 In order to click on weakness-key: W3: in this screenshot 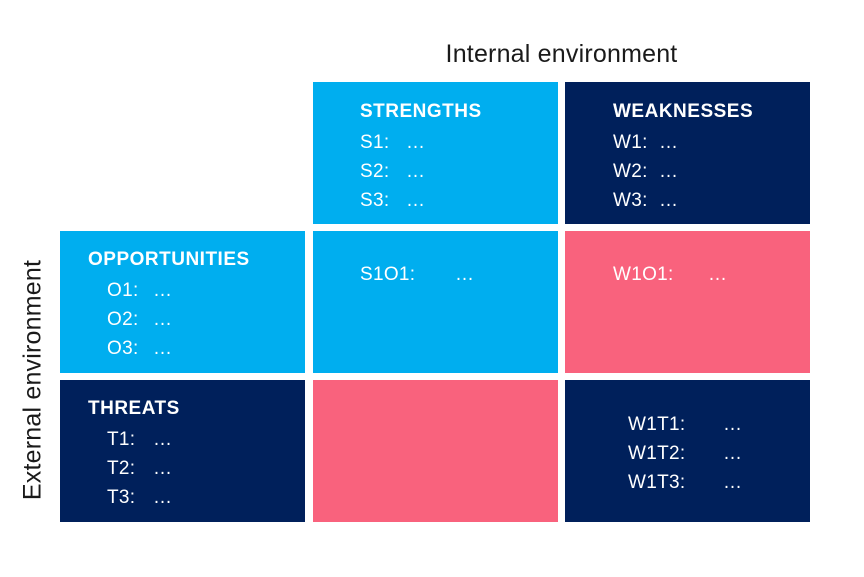, I will do `click(630, 200)`.